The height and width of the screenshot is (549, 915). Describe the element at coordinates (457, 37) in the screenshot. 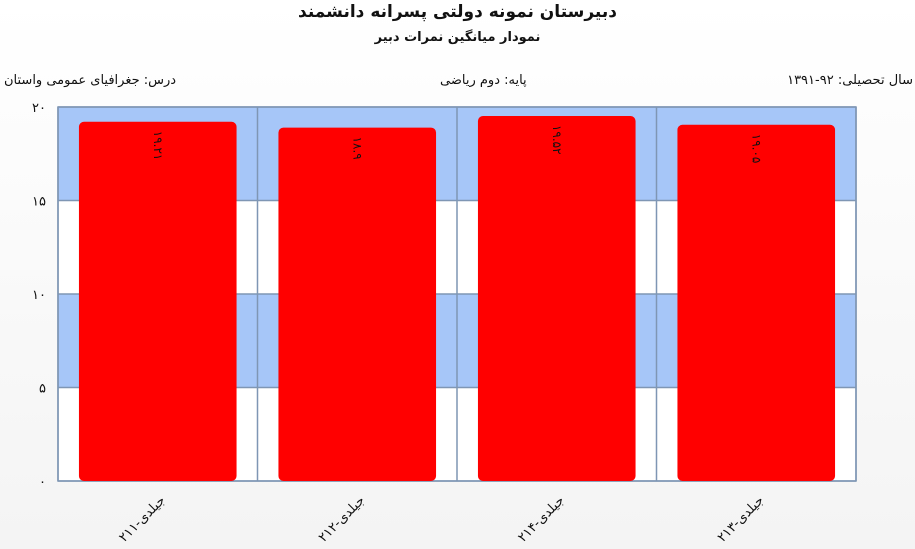

I see `chart-subtitle: نمودار میانگین نمرات دبیر` at that location.